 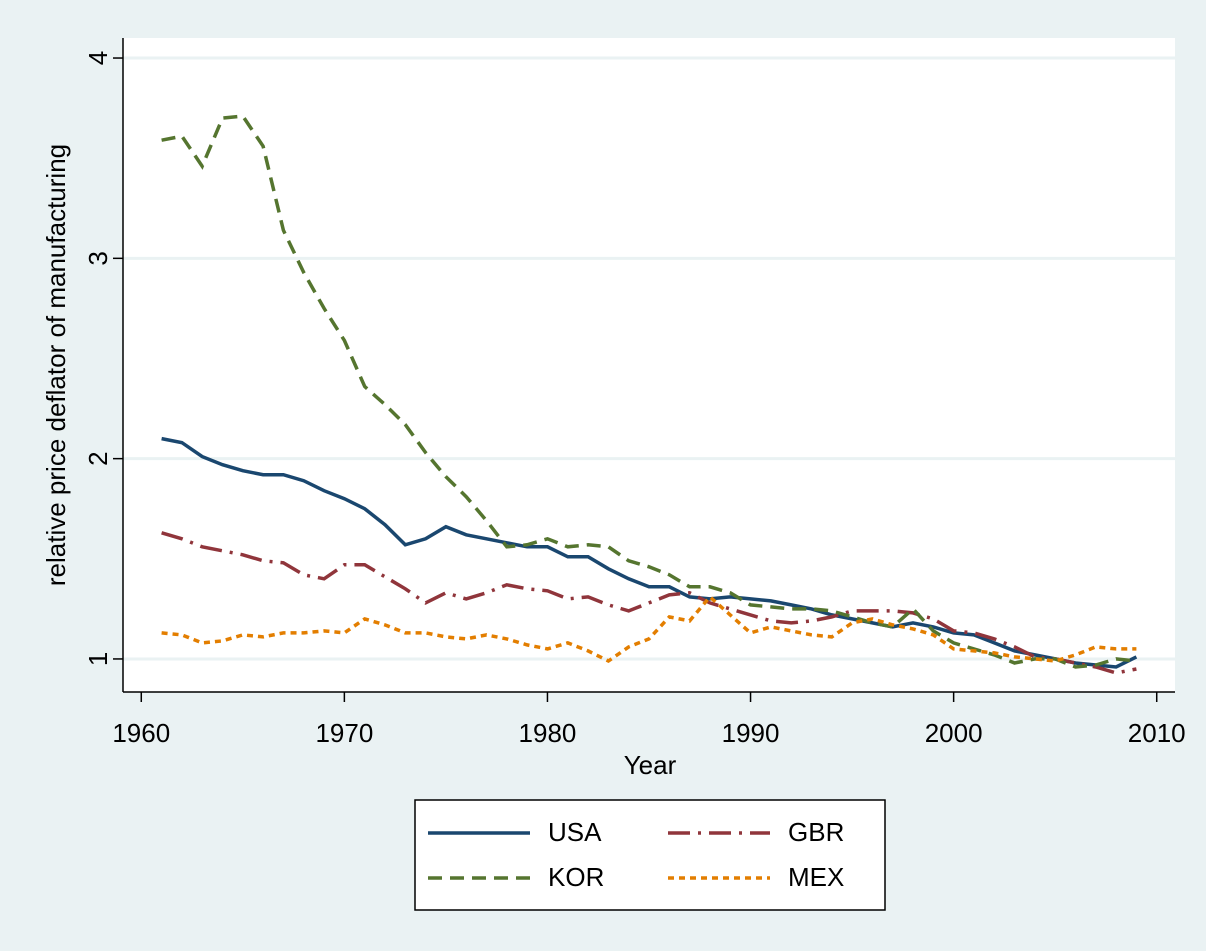 I want to click on y-tick-label: 2, so click(x=98, y=458).